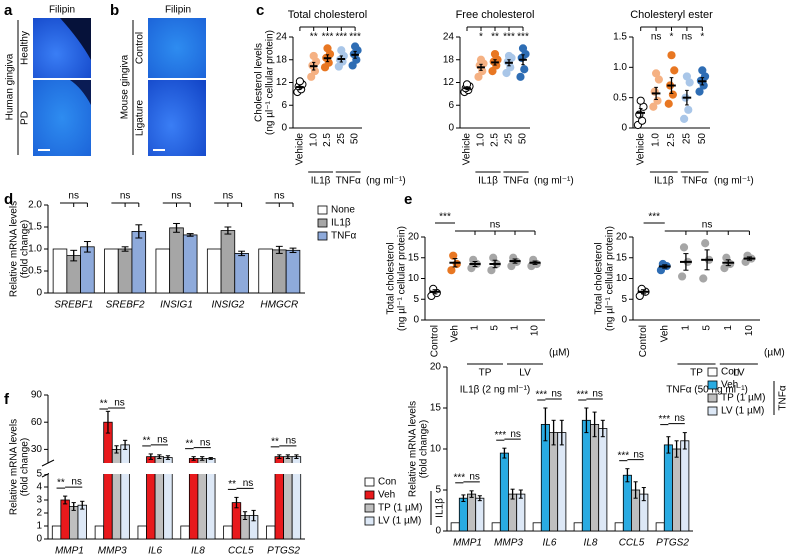 The height and width of the screenshot is (556, 790). What do you see at coordinates (35, 249) in the screenshot?
I see `y-tick-label: 1.0` at bounding box center [35, 249].